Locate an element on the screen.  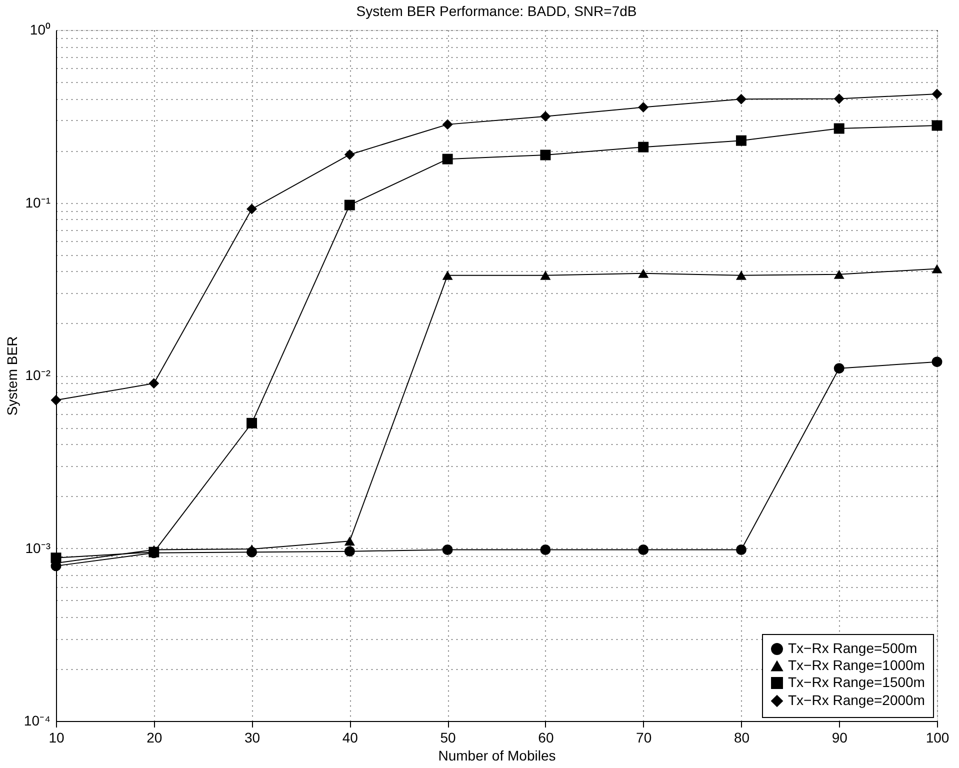
chart-title: System BER Performance: BADD, SNR=7dB is located at coordinates (496, 11).